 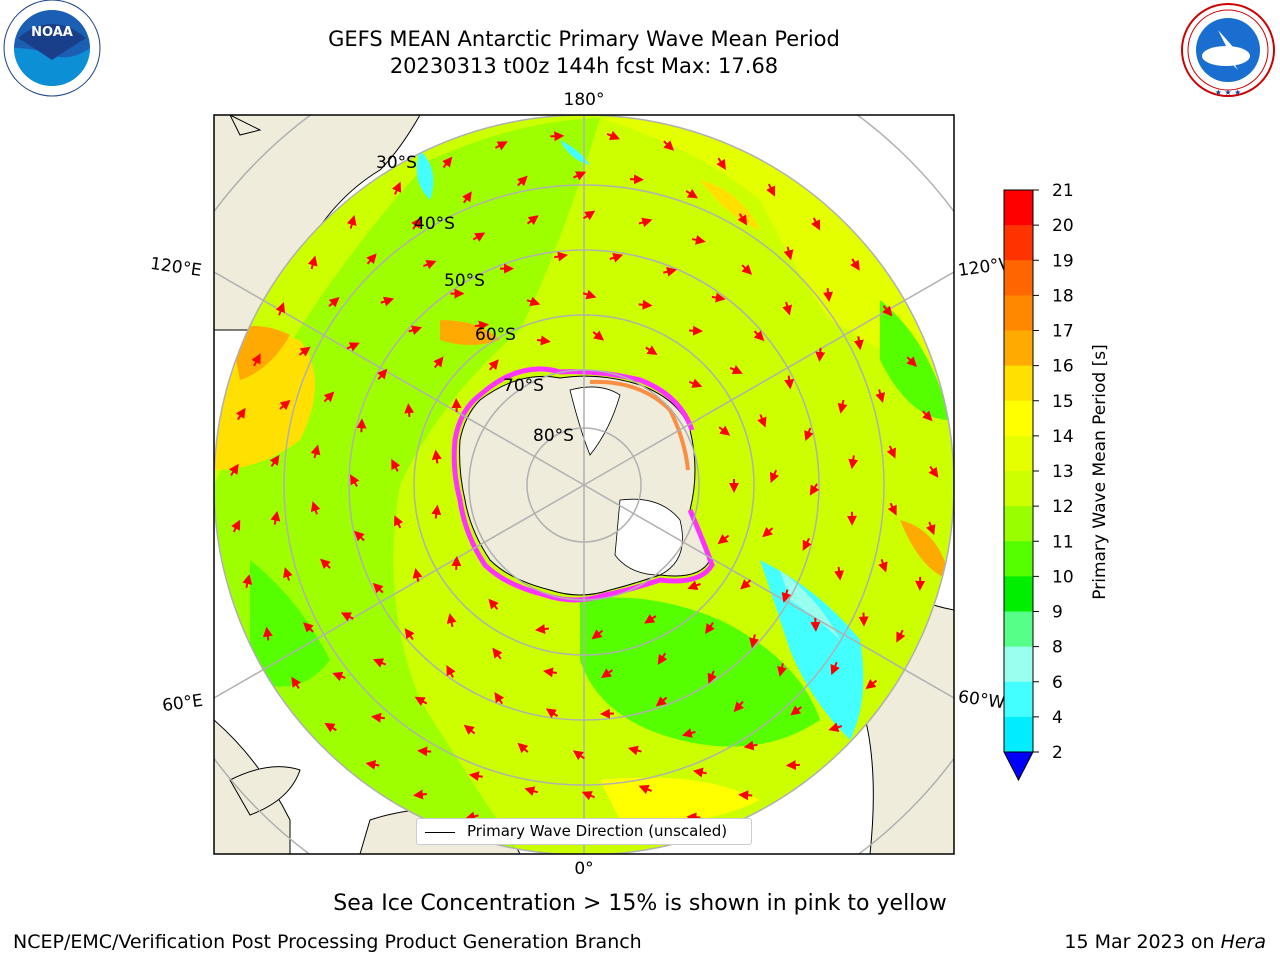 What do you see at coordinates (523, 386) in the screenshot?
I see `lat-label-70s: 70°S` at bounding box center [523, 386].